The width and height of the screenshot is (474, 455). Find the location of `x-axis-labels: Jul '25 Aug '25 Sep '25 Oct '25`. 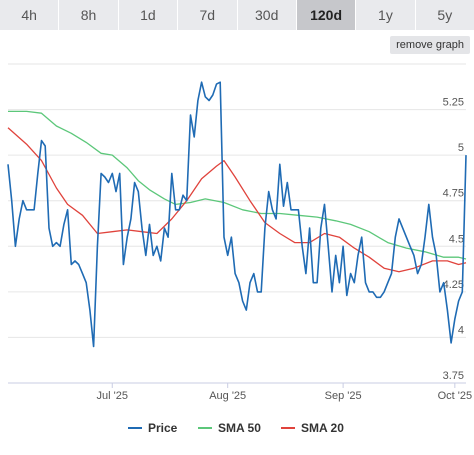

x-axis-labels: Jul '25 Aug '25 Sep '25 Oct '25 is located at coordinates (285, 392).